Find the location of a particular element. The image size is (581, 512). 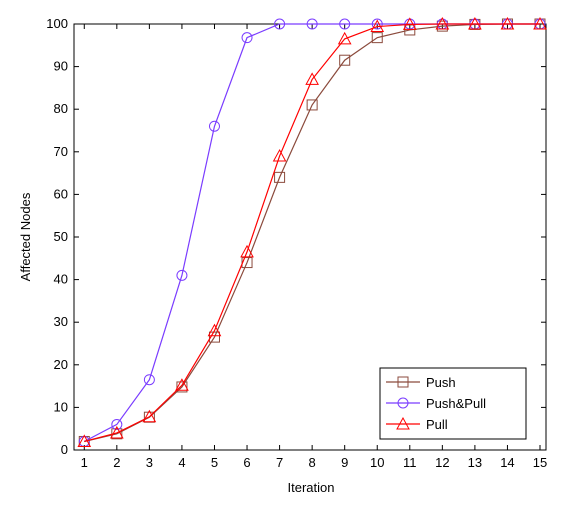

y-tick-label: 30 is located at coordinates (61, 321).